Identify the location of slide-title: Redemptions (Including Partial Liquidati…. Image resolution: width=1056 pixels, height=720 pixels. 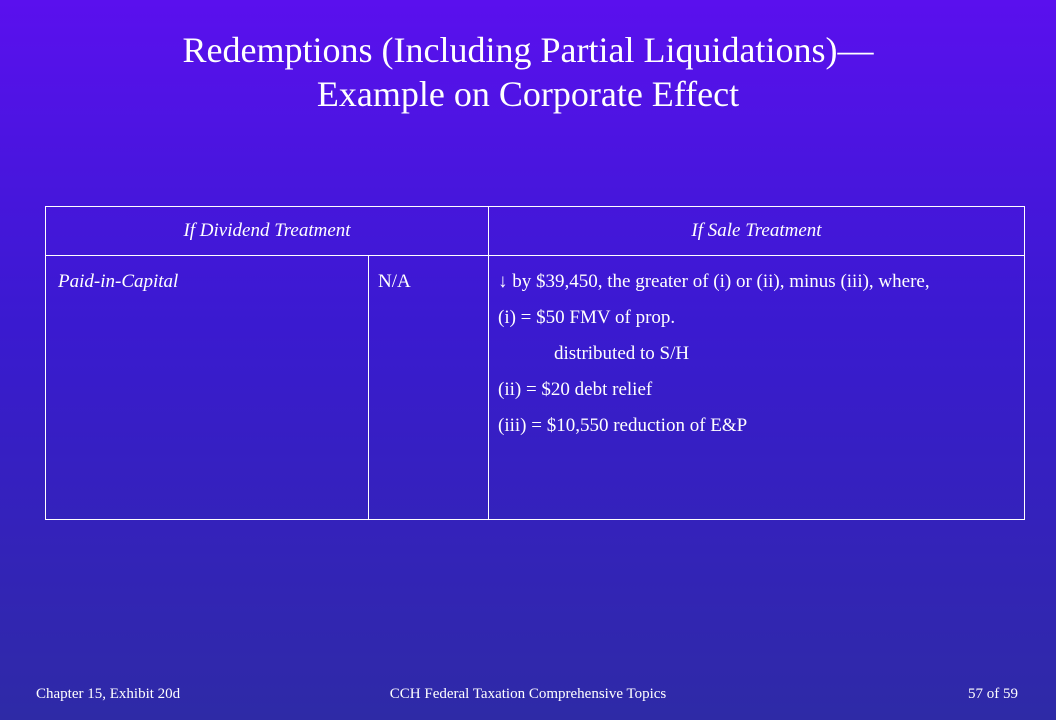
(528, 72).